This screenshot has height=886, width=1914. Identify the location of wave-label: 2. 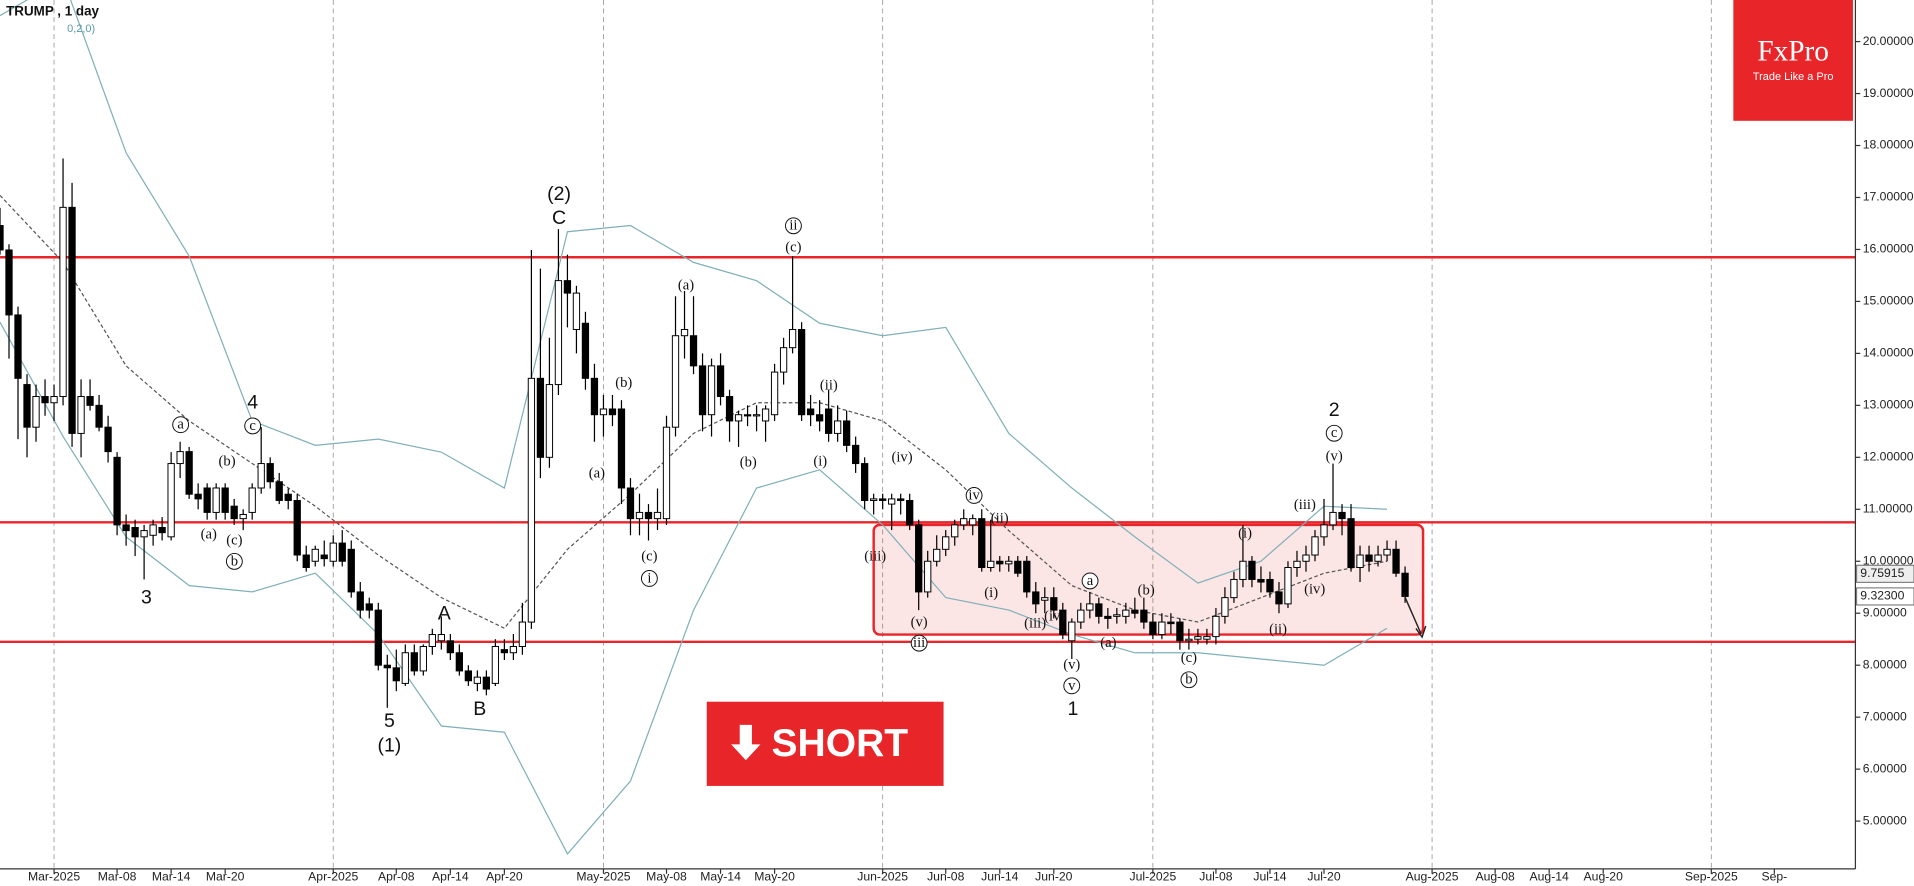
(1334, 410).